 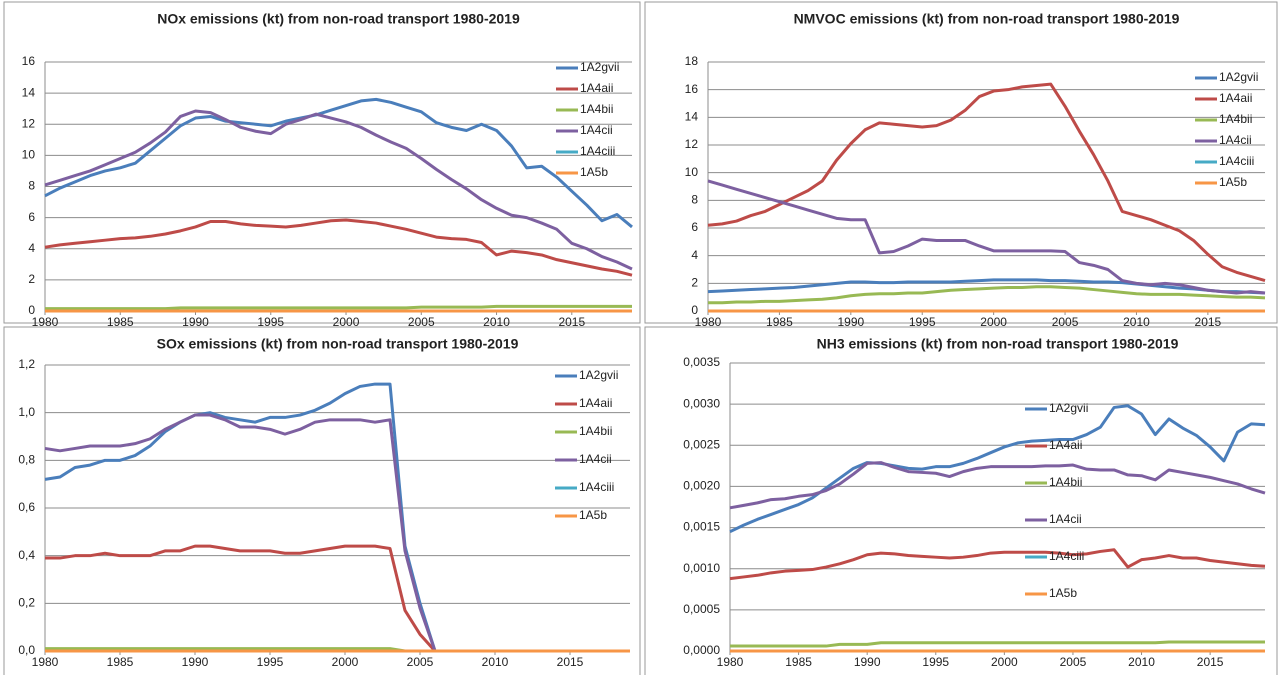 What do you see at coordinates (26, 460) in the screenshot?
I see `y-tick-label: 0,8` at bounding box center [26, 460].